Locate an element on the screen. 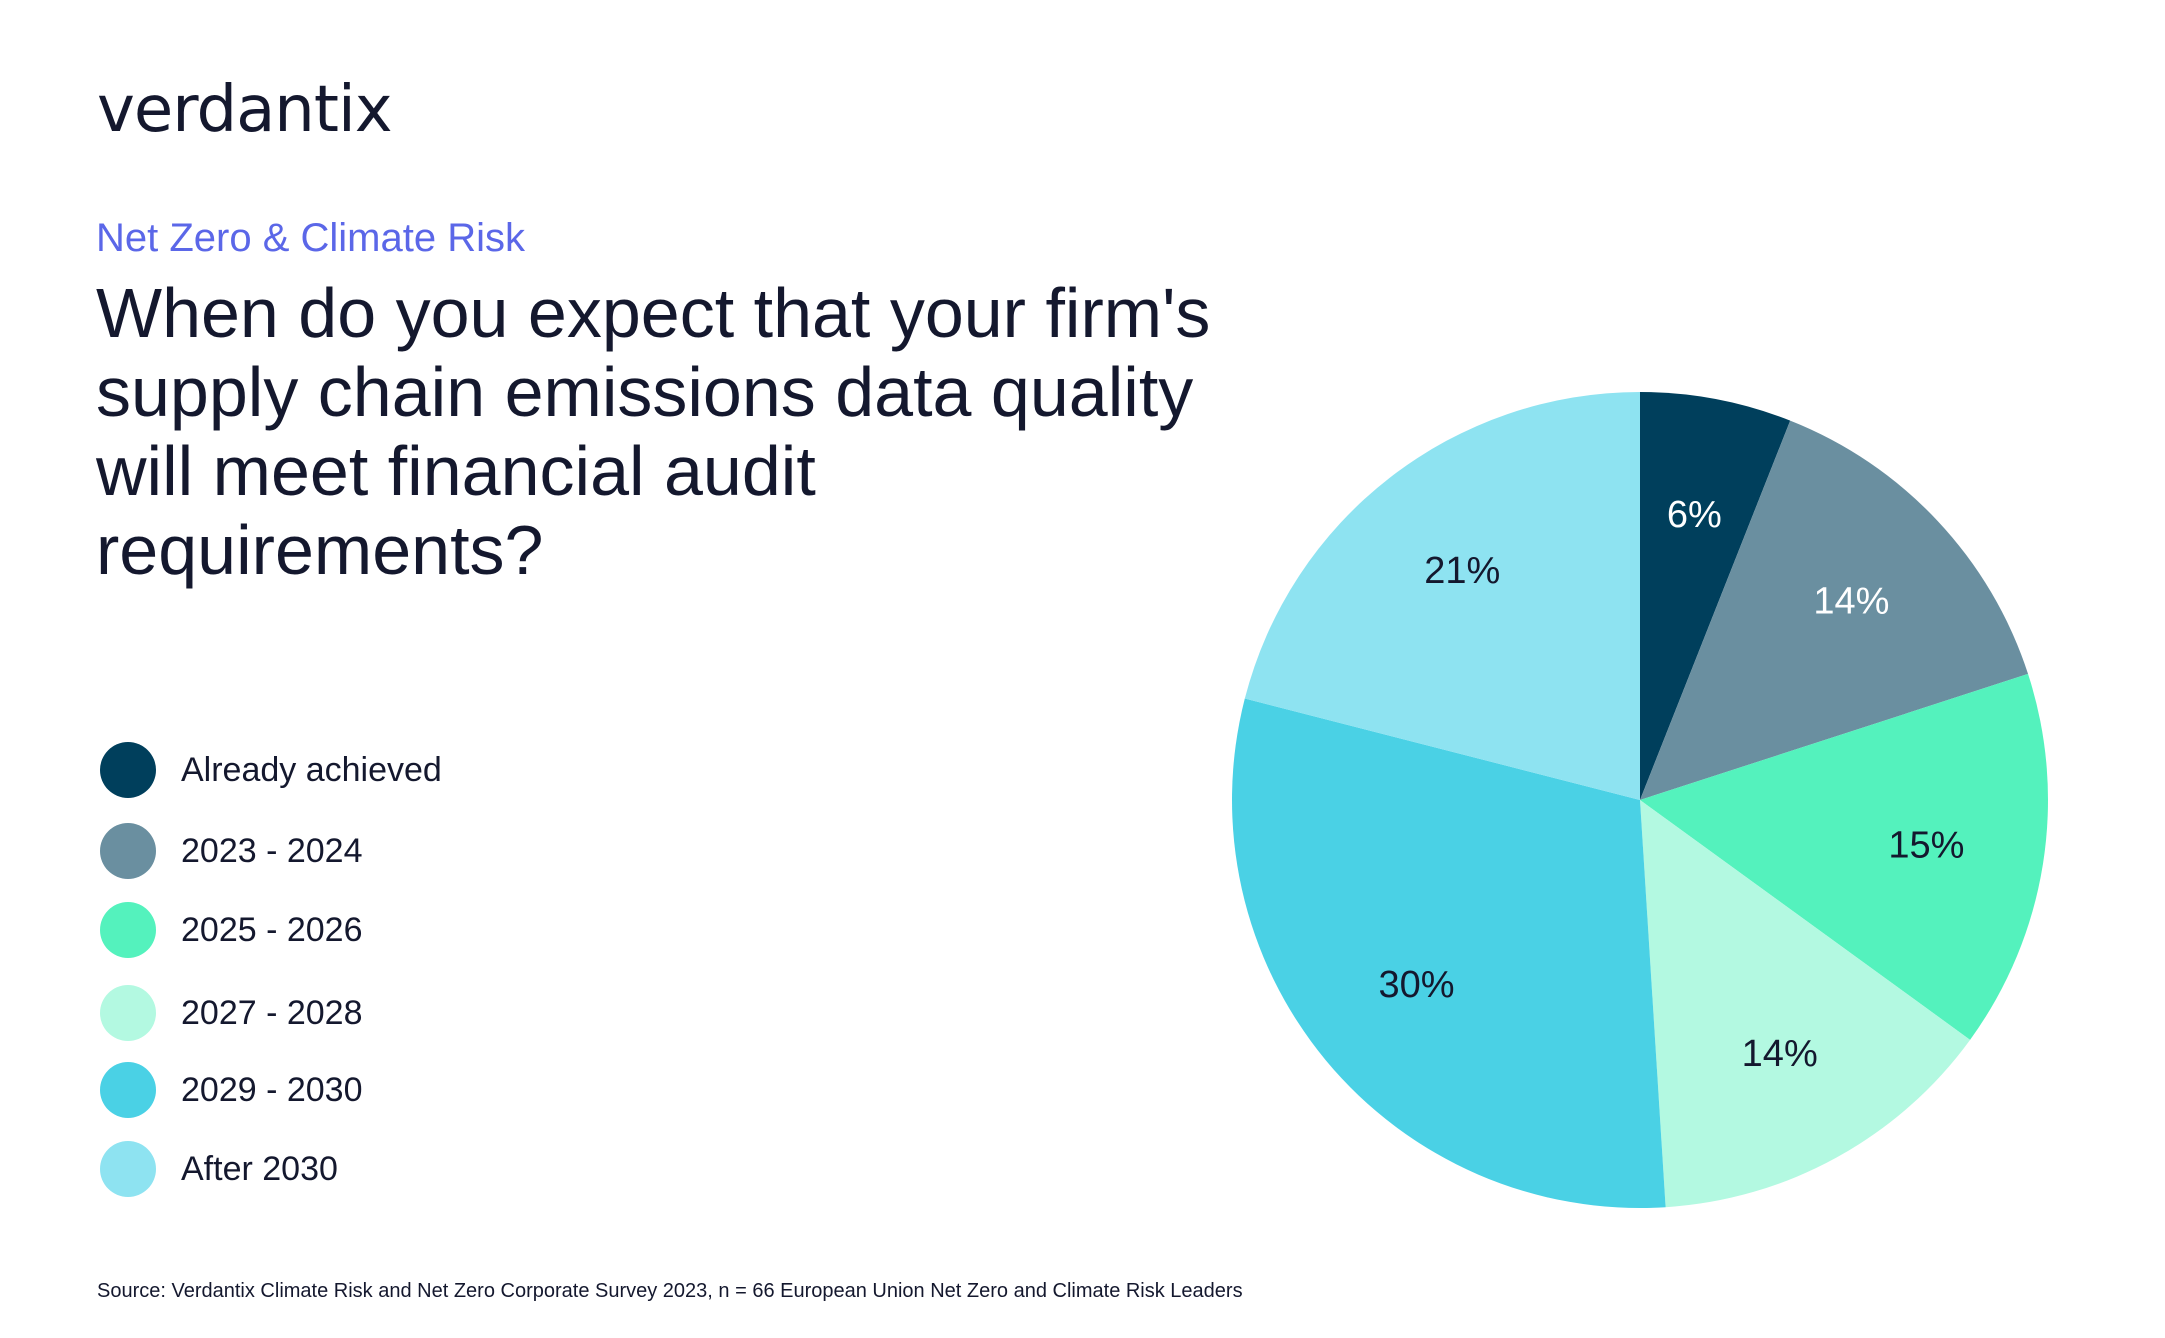 This screenshot has width=2165, height=1338. pie-data-label: 6% is located at coordinates (1694, 515).